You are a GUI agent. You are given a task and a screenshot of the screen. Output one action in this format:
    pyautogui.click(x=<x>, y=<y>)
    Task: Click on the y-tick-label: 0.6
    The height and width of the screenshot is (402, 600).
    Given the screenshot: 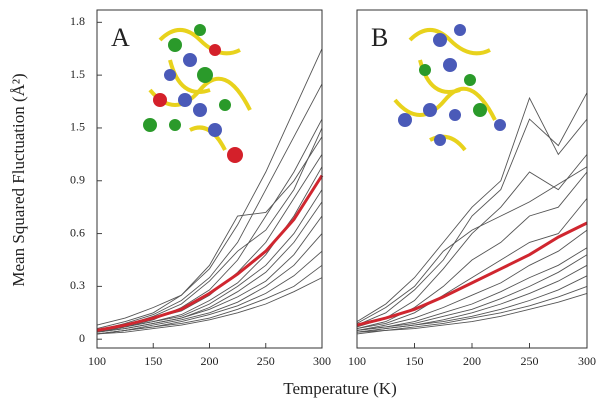 What is the action you would take?
    pyautogui.click(x=77, y=232)
    